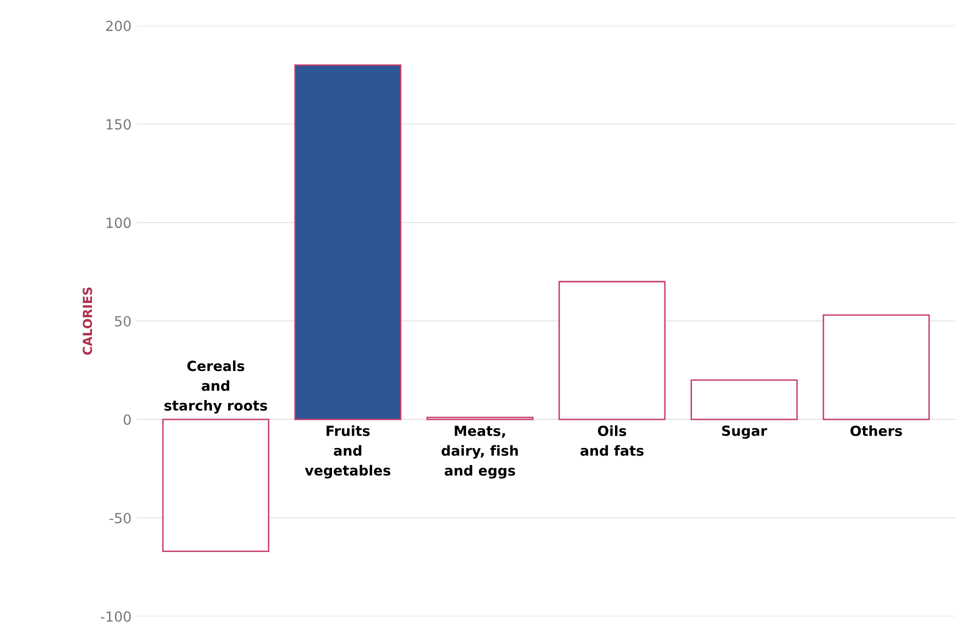 The image size is (975, 642). What do you see at coordinates (120, 518) in the screenshot?
I see `y-tick-label: -50` at bounding box center [120, 518].